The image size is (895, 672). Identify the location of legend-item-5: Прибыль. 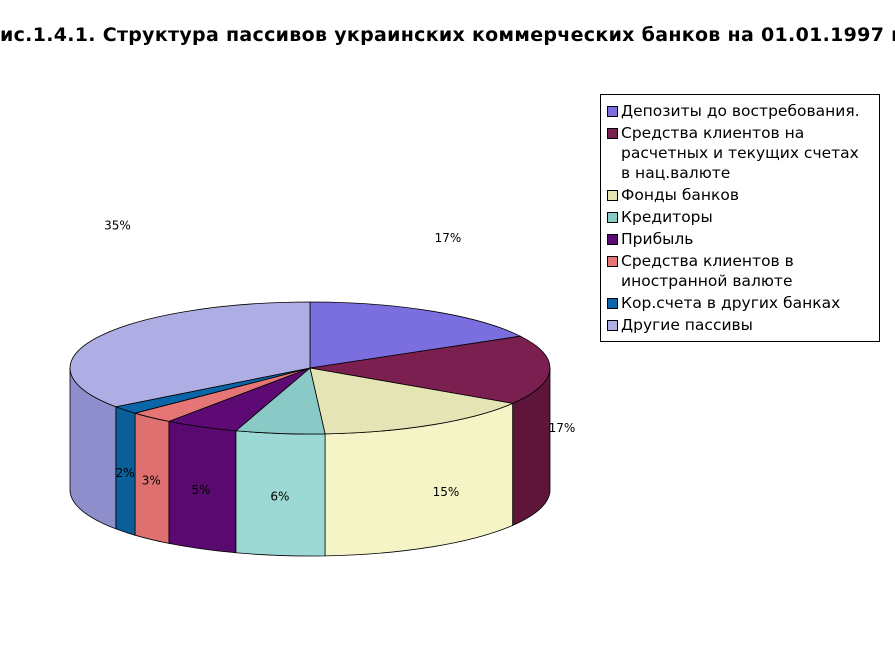
(739, 239).